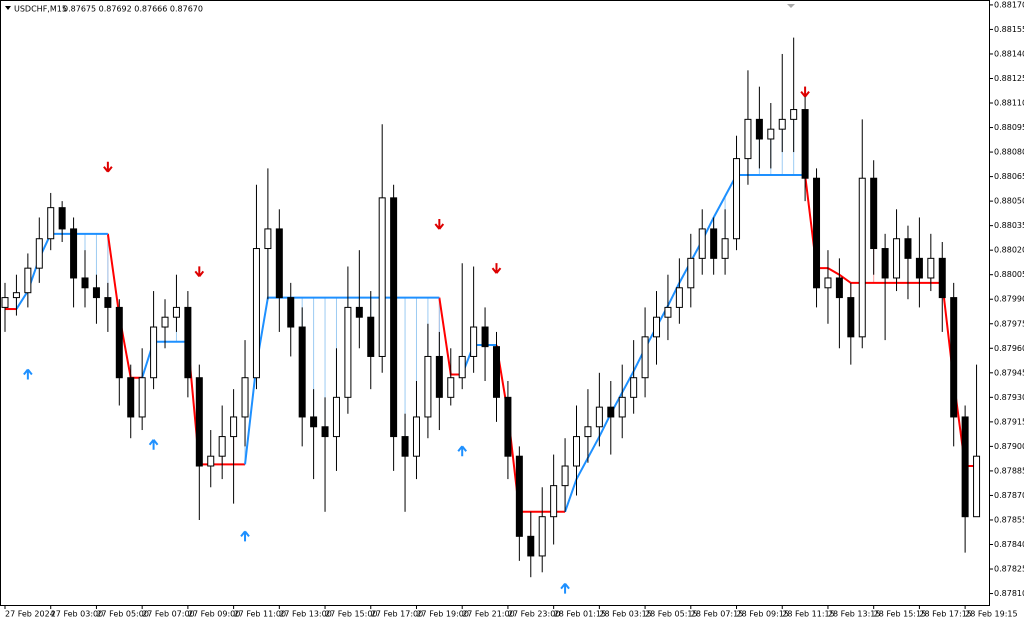 The image size is (1024, 624). I want to click on x-tick-label: 27 Feb 19:00, so click(442, 614).